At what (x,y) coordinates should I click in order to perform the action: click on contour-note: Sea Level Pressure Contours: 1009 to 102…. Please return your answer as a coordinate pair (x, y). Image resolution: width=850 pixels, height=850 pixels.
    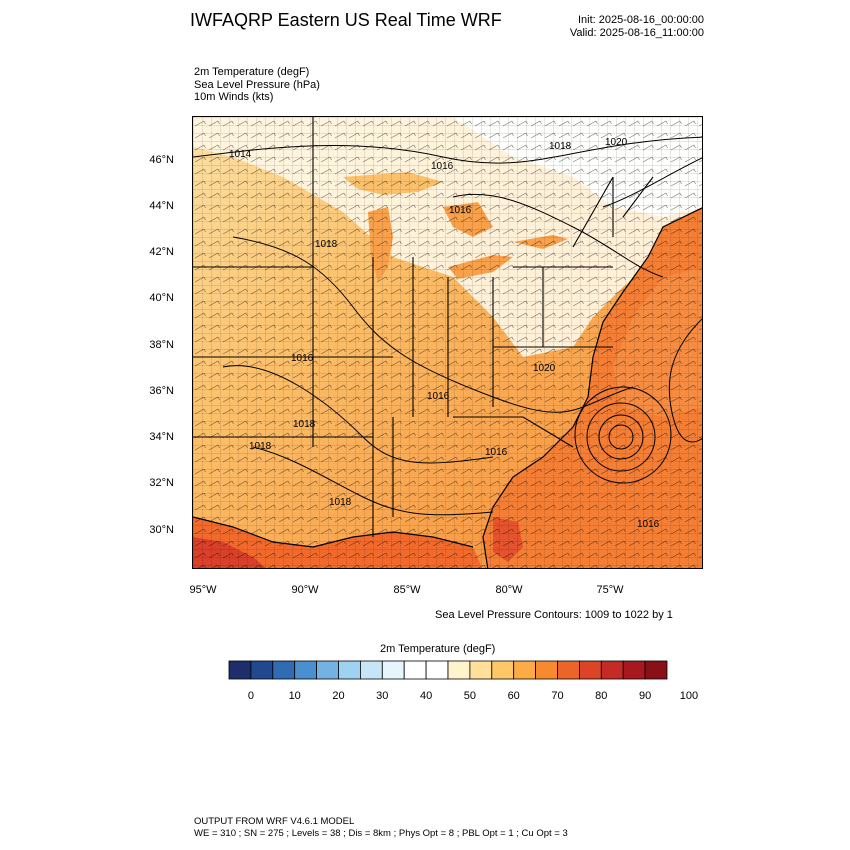
    Looking at the image, I should click on (554, 615).